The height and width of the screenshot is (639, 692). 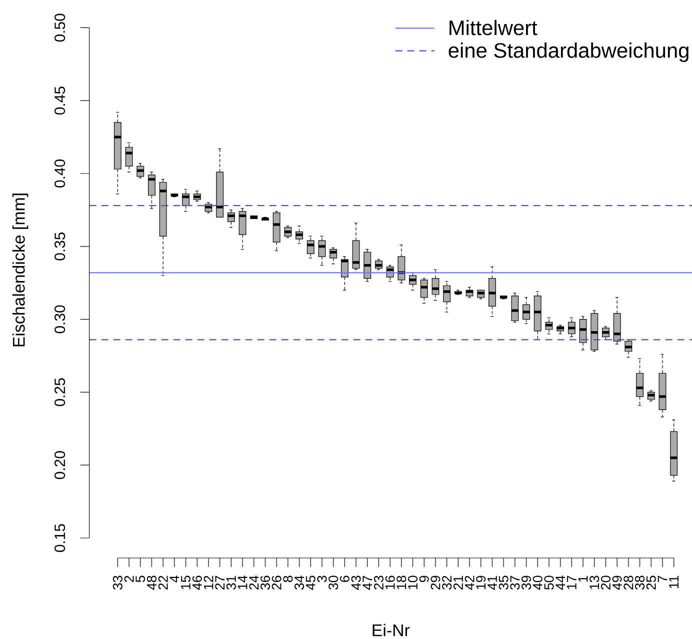 I want to click on x-tick-label: 1, so click(x=583, y=579).